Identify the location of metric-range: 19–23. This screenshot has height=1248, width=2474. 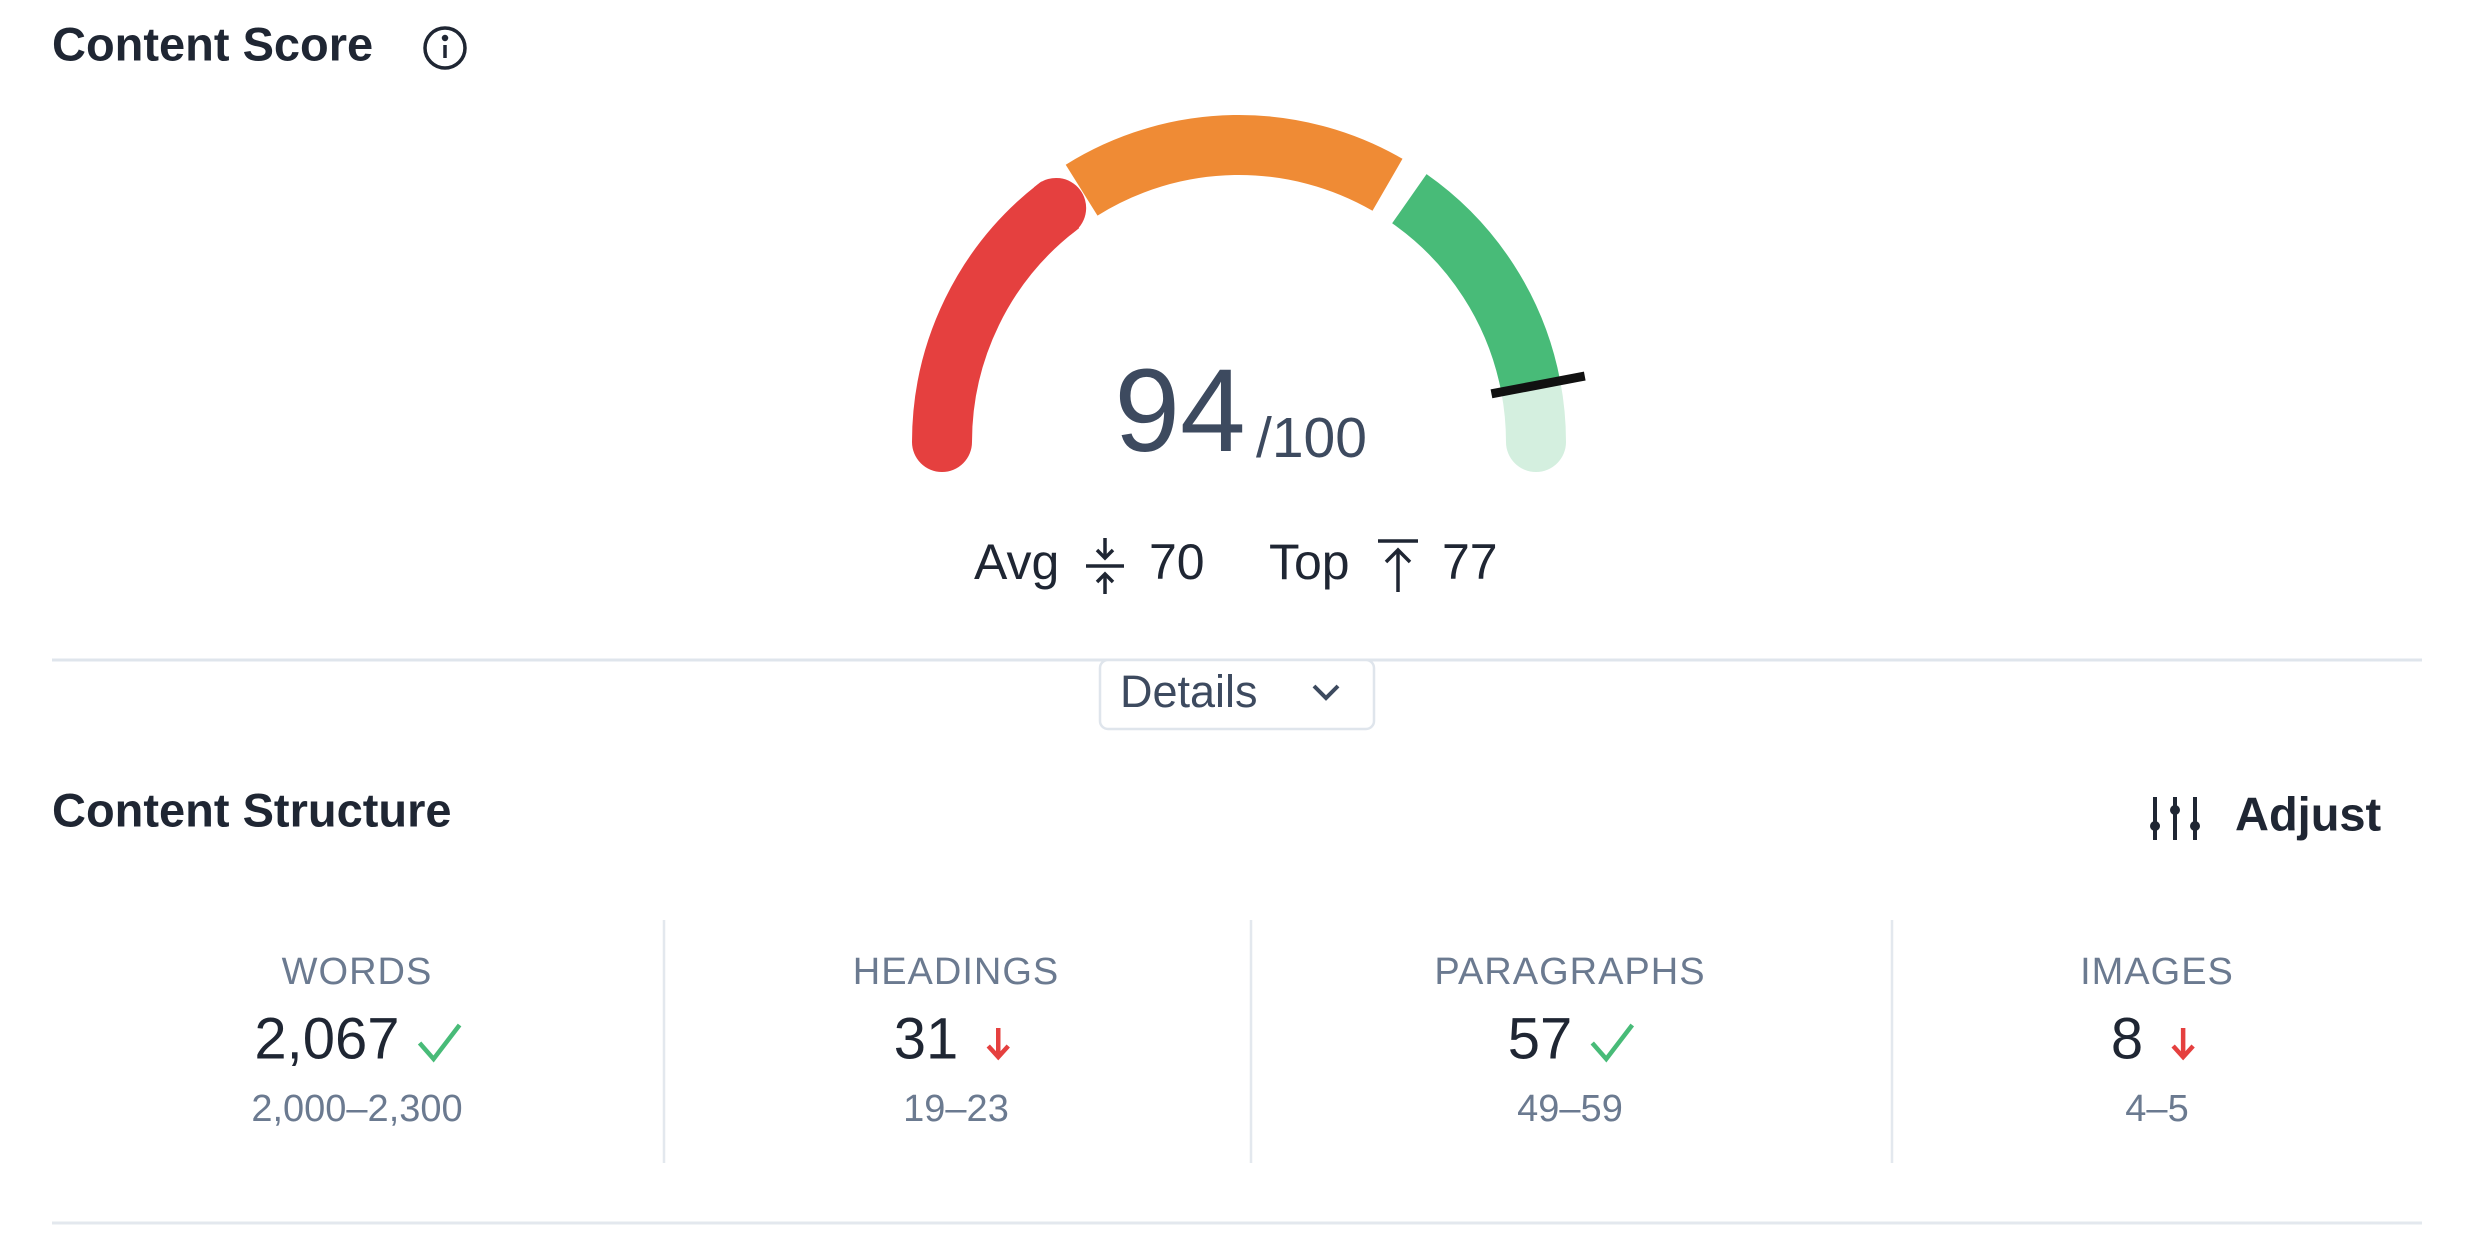
(956, 1109).